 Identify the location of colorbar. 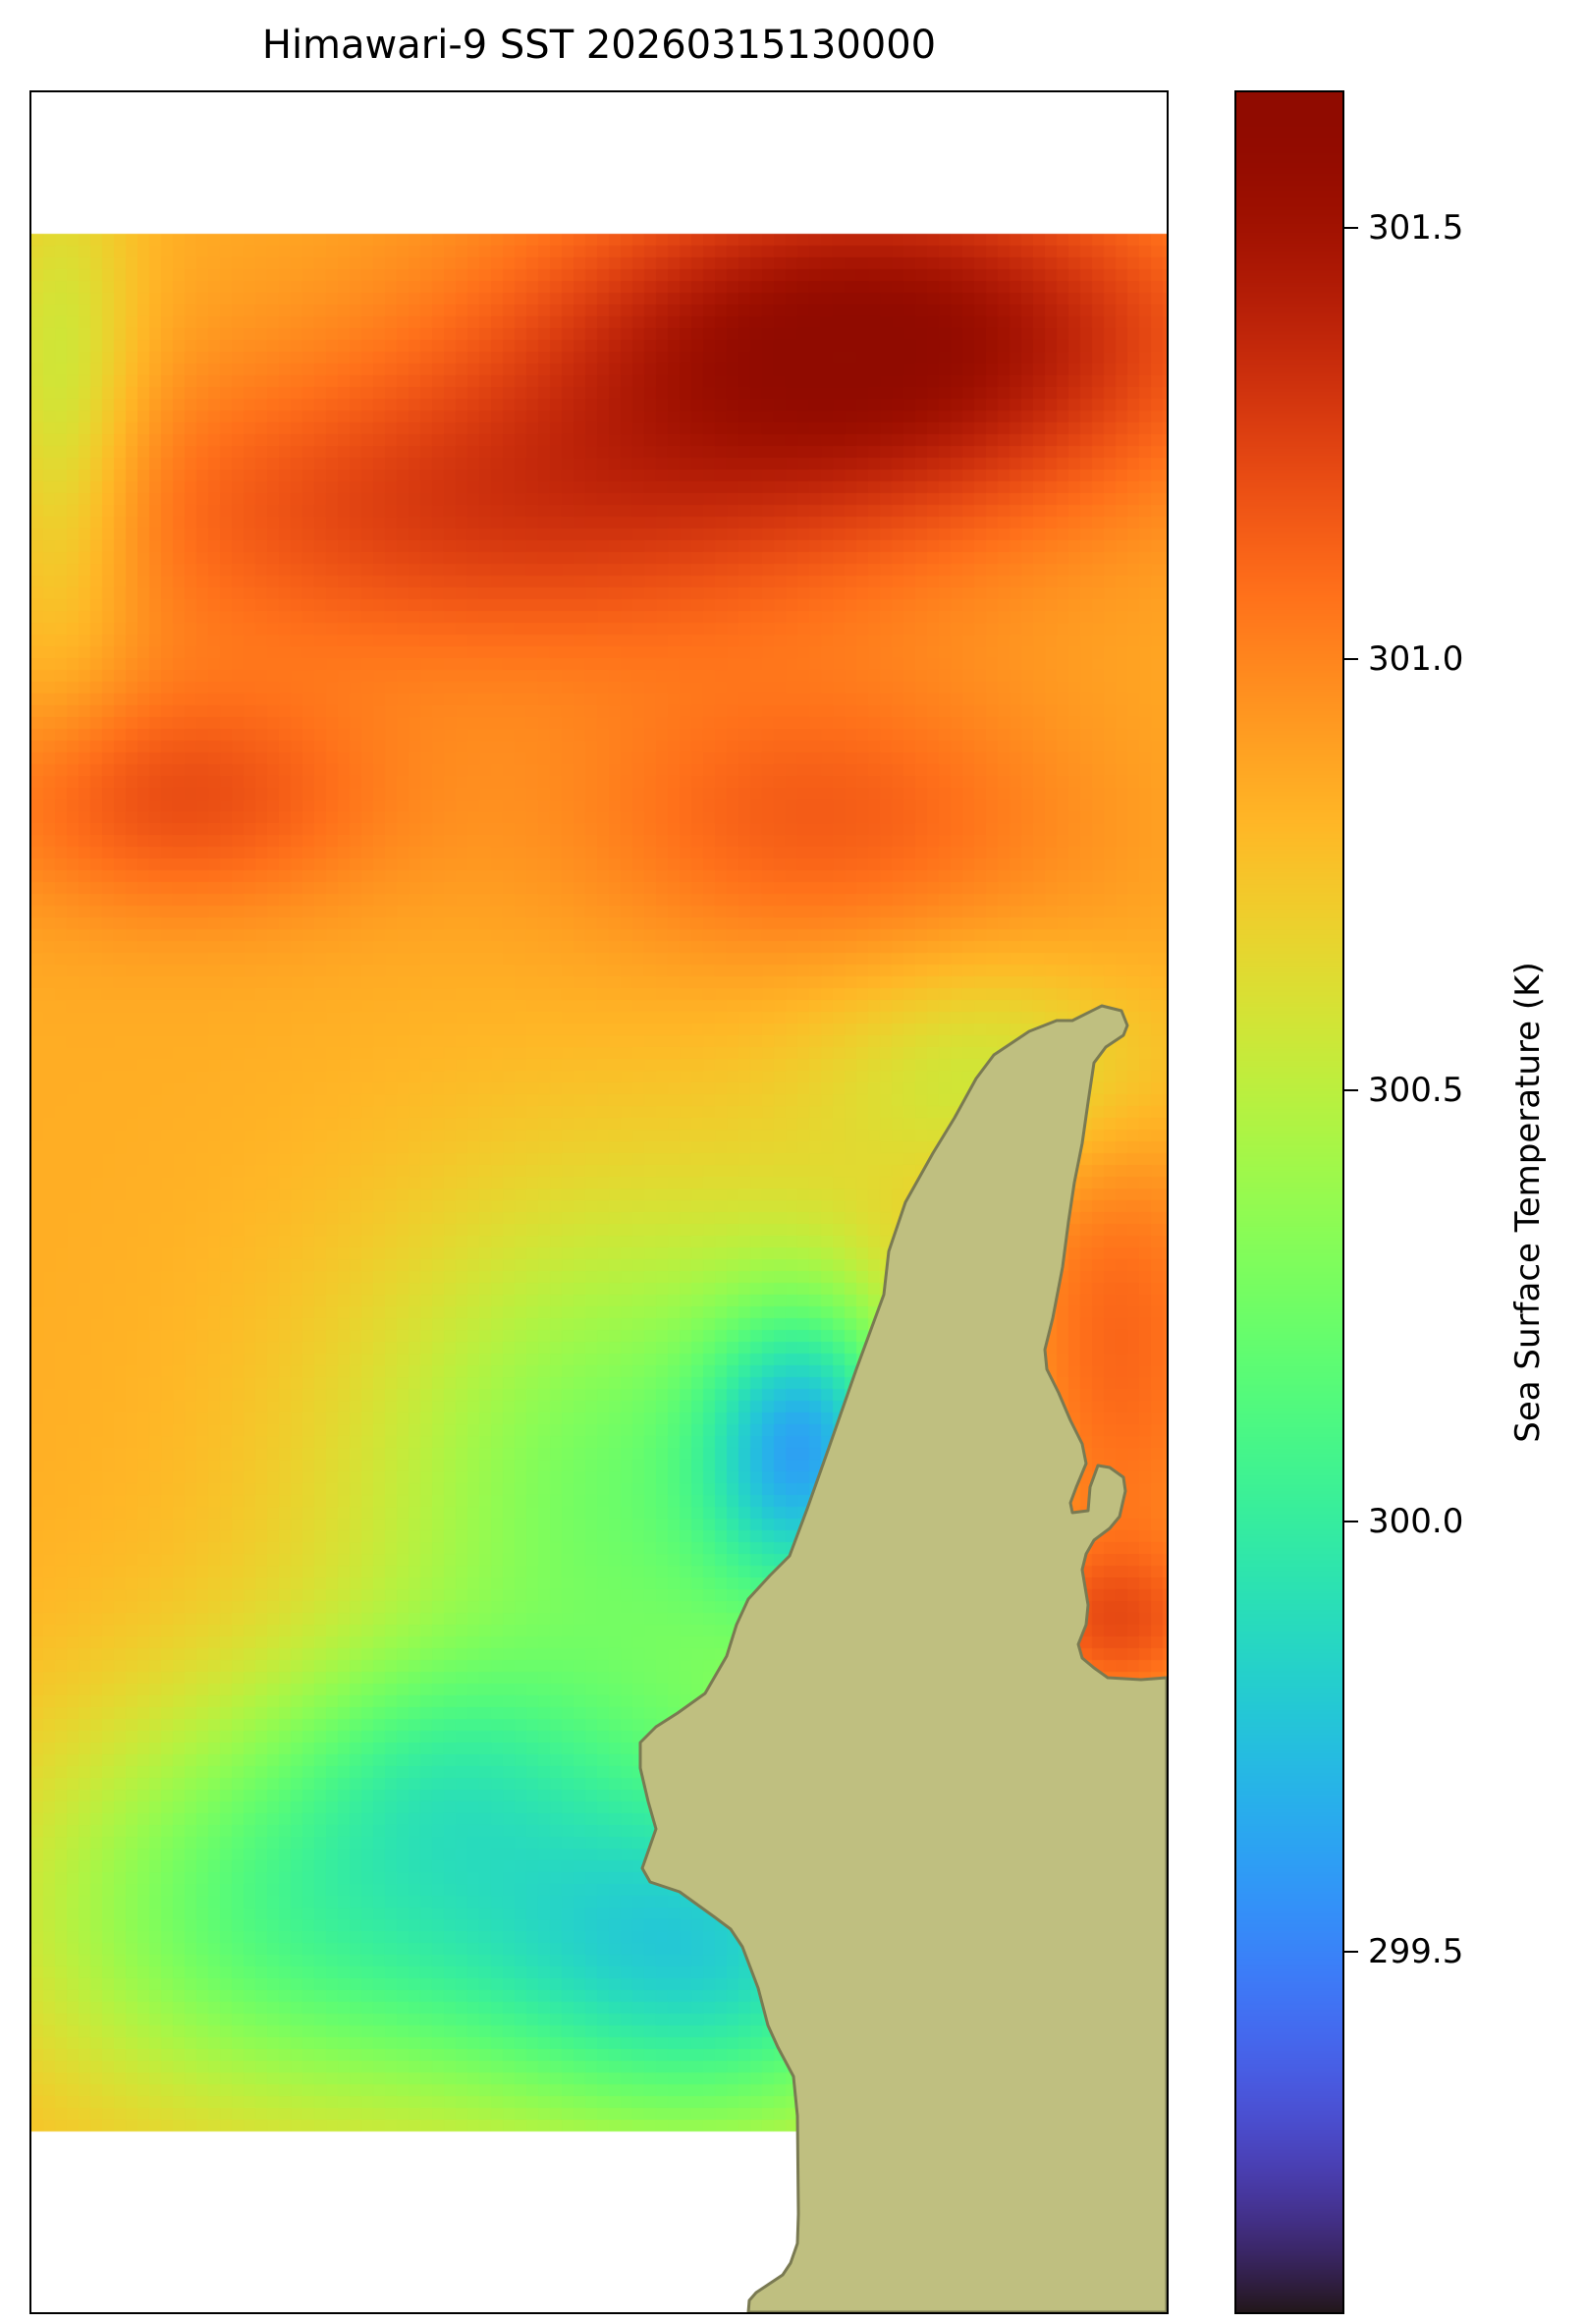
(1289, 1202).